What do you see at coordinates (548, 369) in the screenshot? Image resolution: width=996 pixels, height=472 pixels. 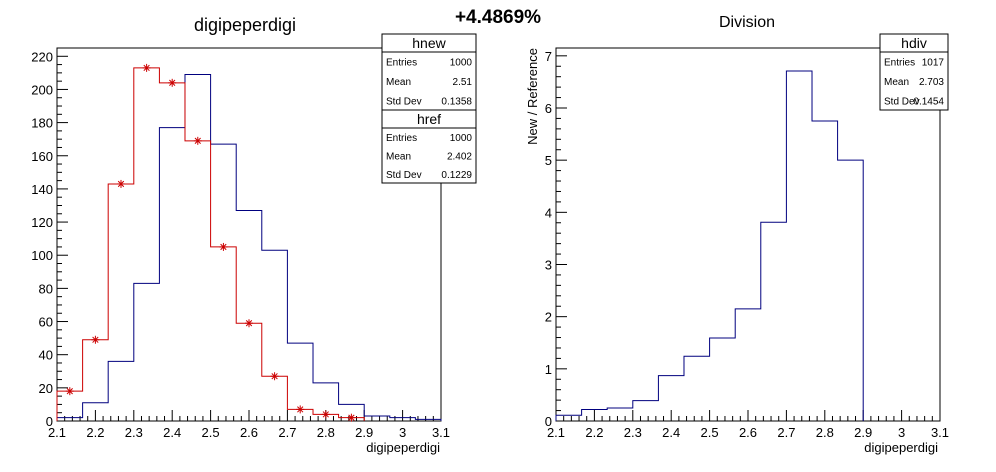 I see `y-tick-label: 1` at bounding box center [548, 369].